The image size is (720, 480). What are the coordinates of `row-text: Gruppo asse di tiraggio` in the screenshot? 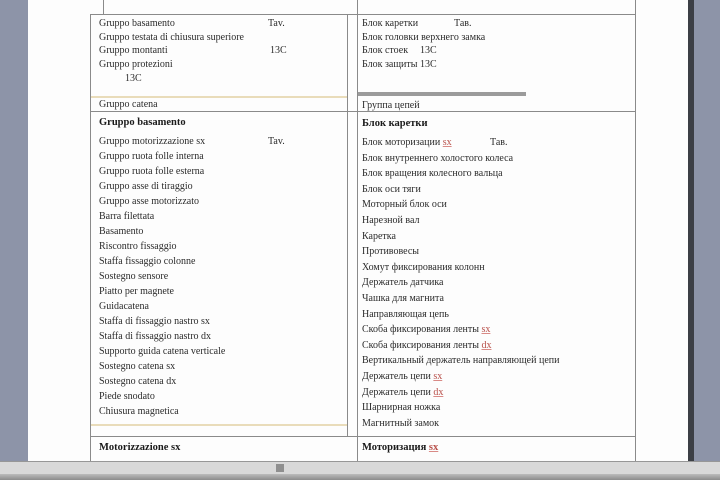 It's located at (146, 186).